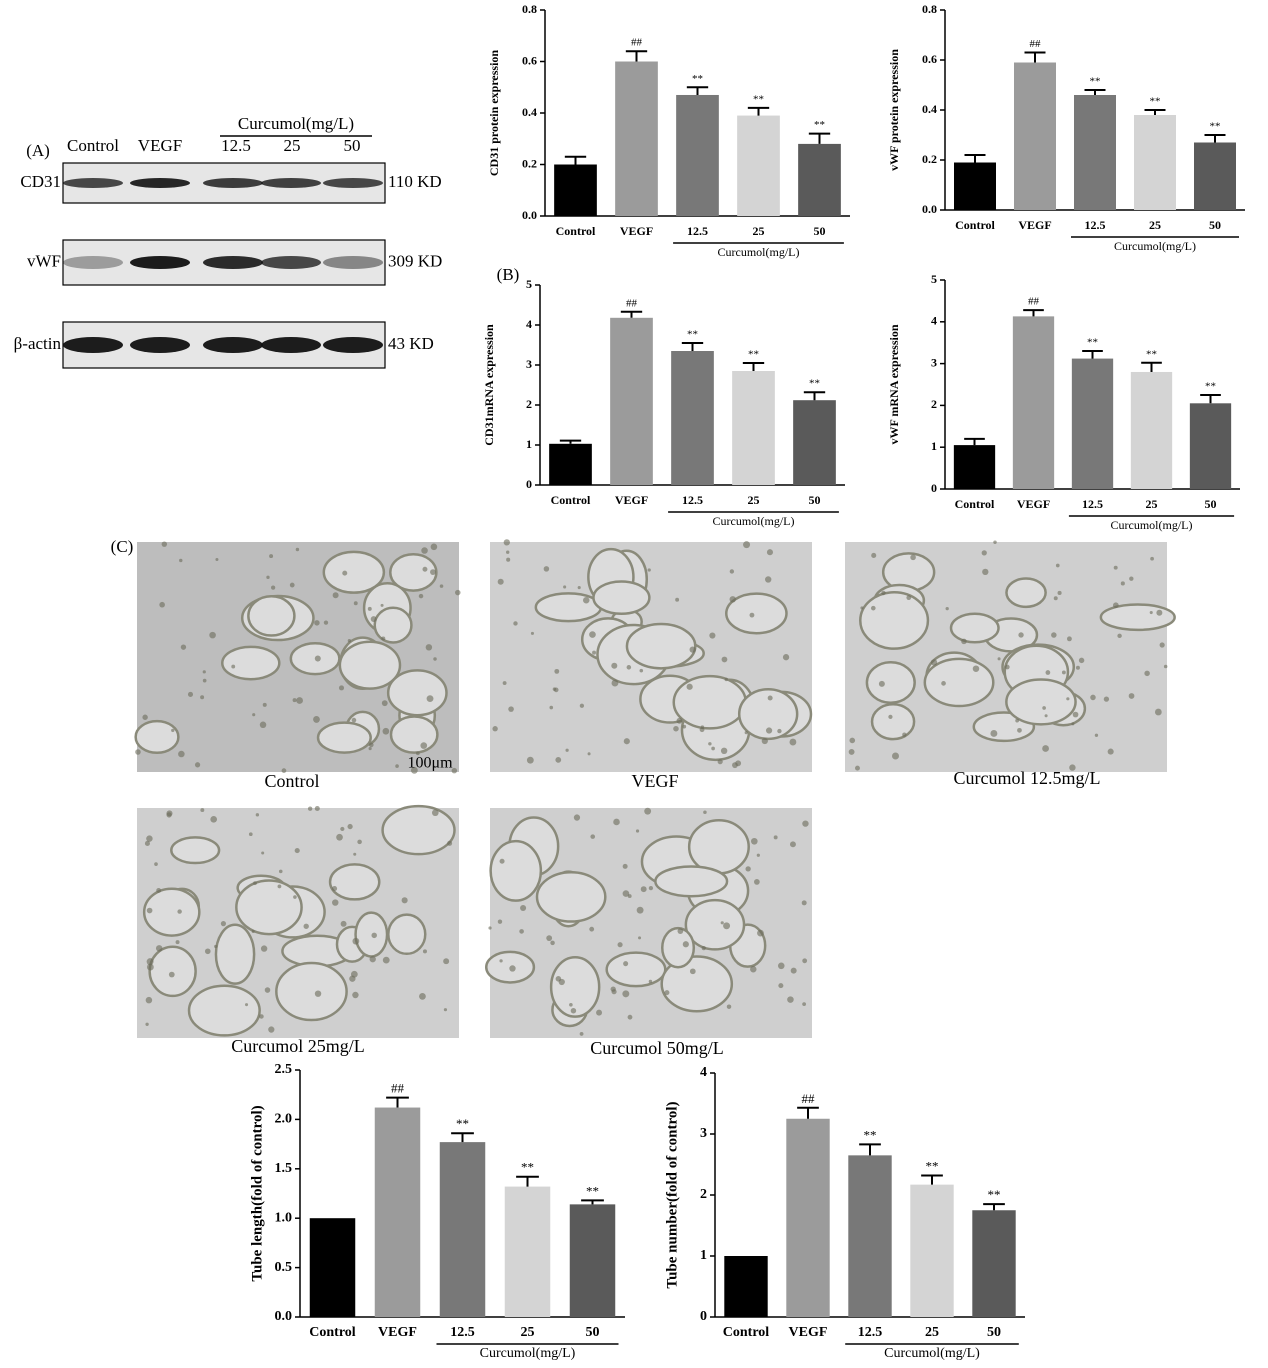  I want to click on row-label: β-actin, so click(38, 343).